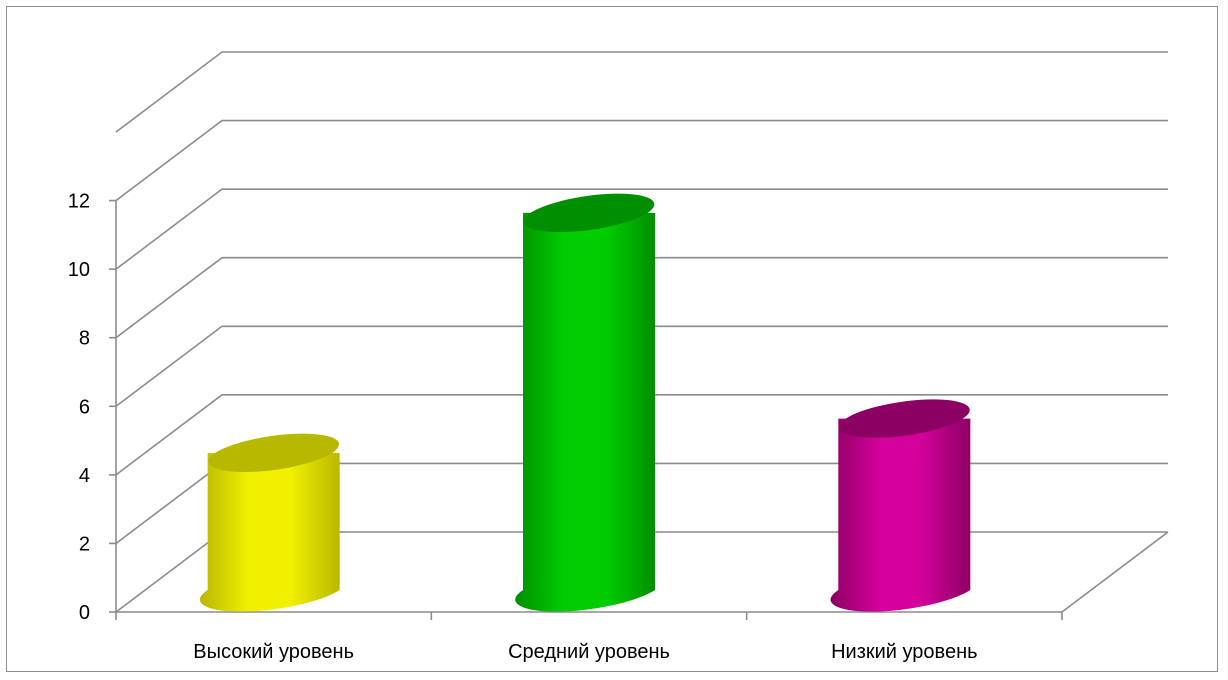  What do you see at coordinates (84, 613) in the screenshot?
I see `y-tick-label: 0` at bounding box center [84, 613].